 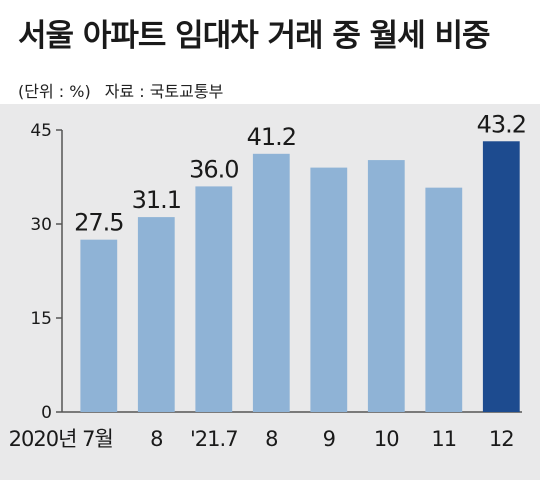 I want to click on data-label: 31.1, so click(x=156, y=200).